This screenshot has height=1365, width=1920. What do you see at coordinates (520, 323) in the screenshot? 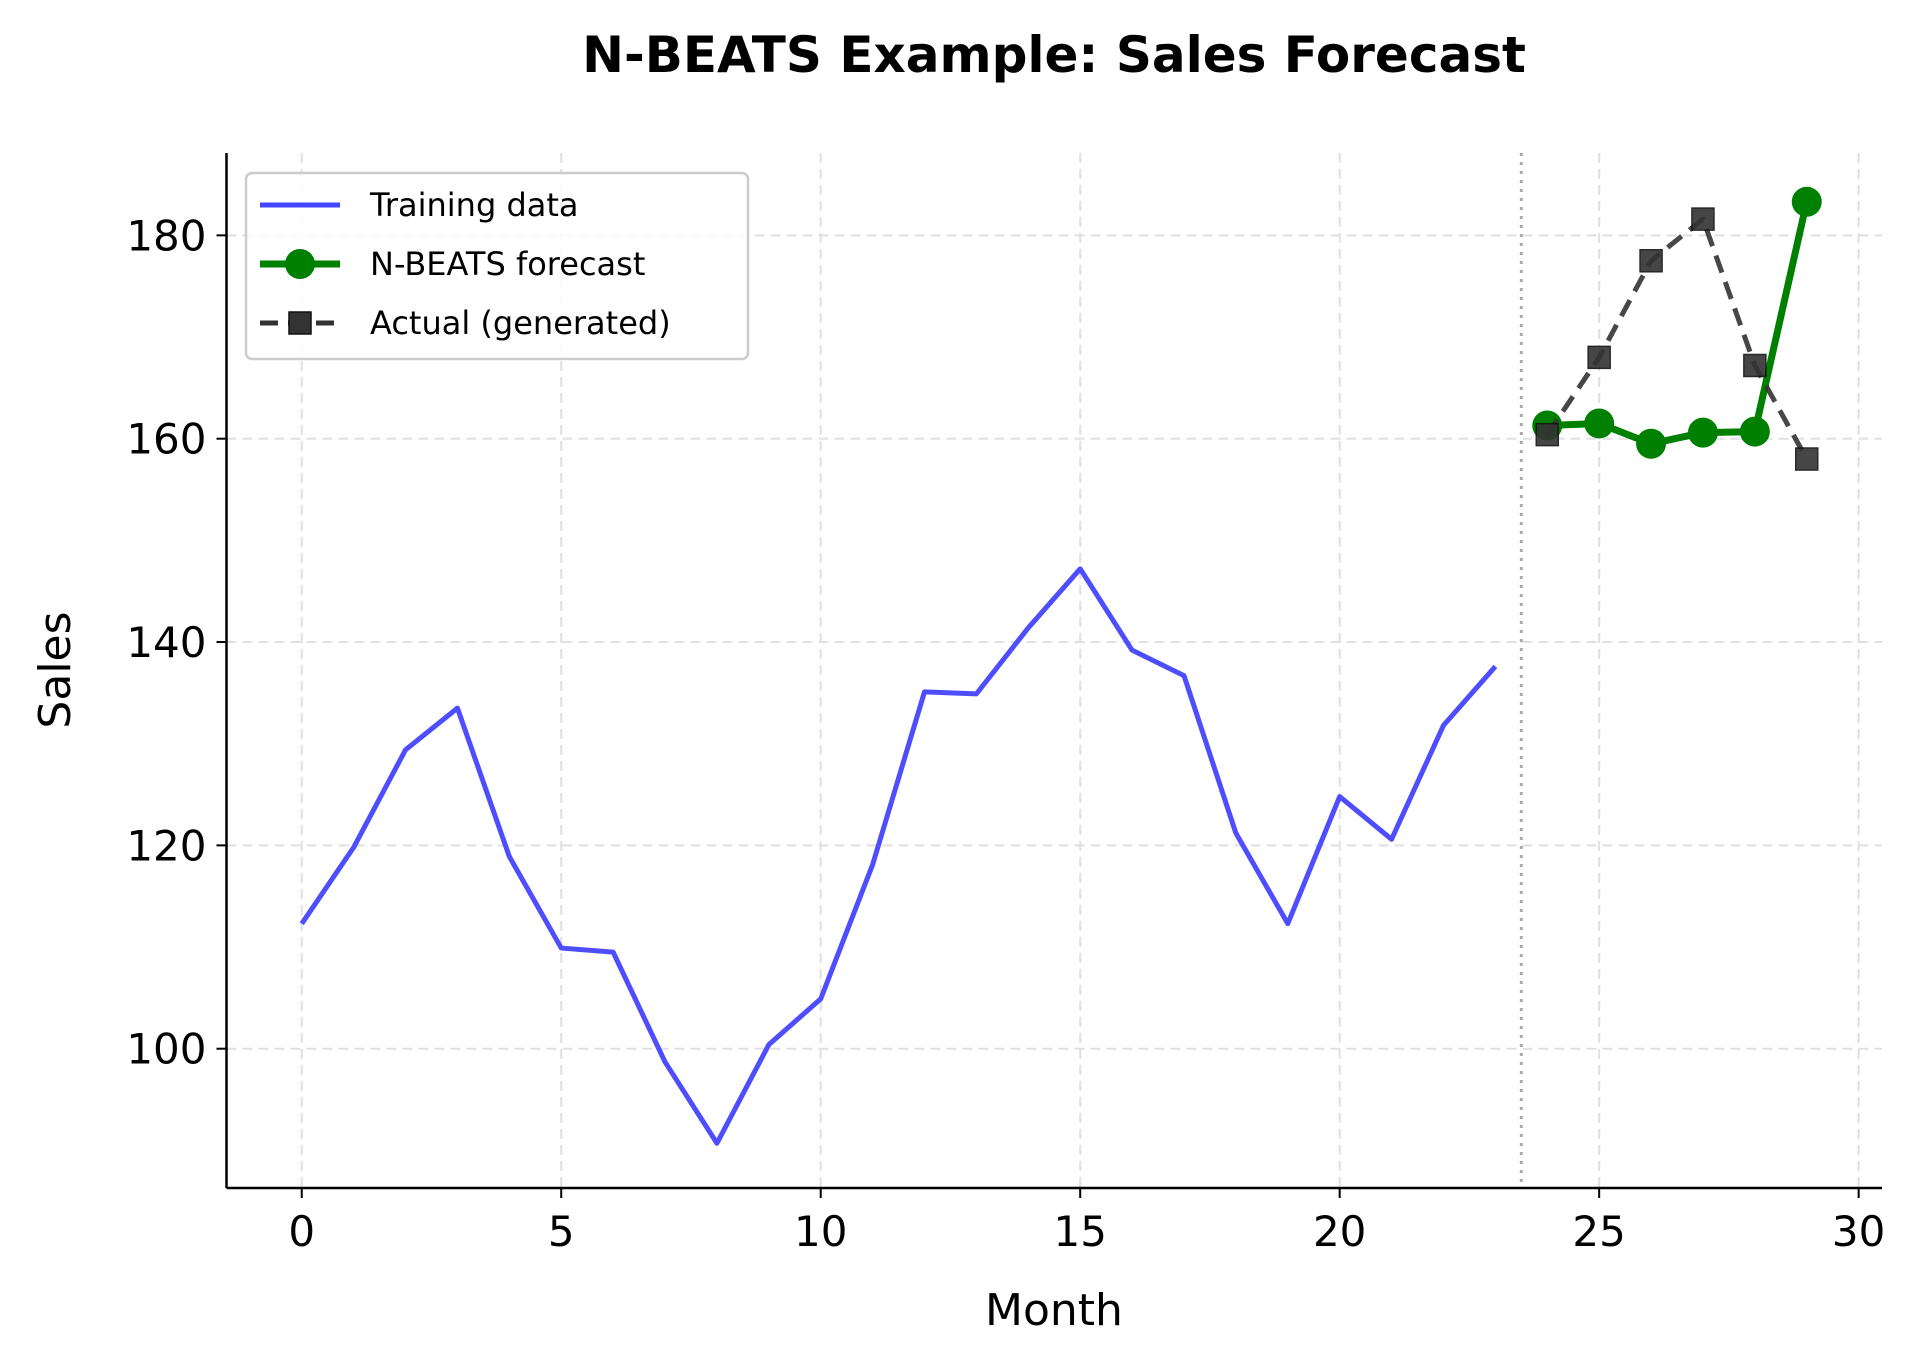
I see `legend-label: Actual (generated)` at bounding box center [520, 323].